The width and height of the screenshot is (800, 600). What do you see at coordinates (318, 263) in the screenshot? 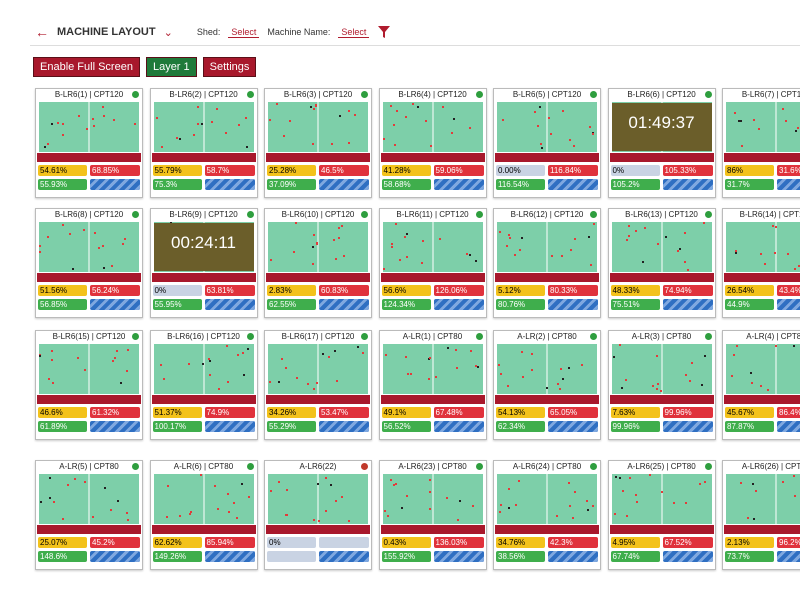
I see `machine-card: B-LR6(10) | CPT120 2.83% 60.83% 62.55%` at bounding box center [318, 263].